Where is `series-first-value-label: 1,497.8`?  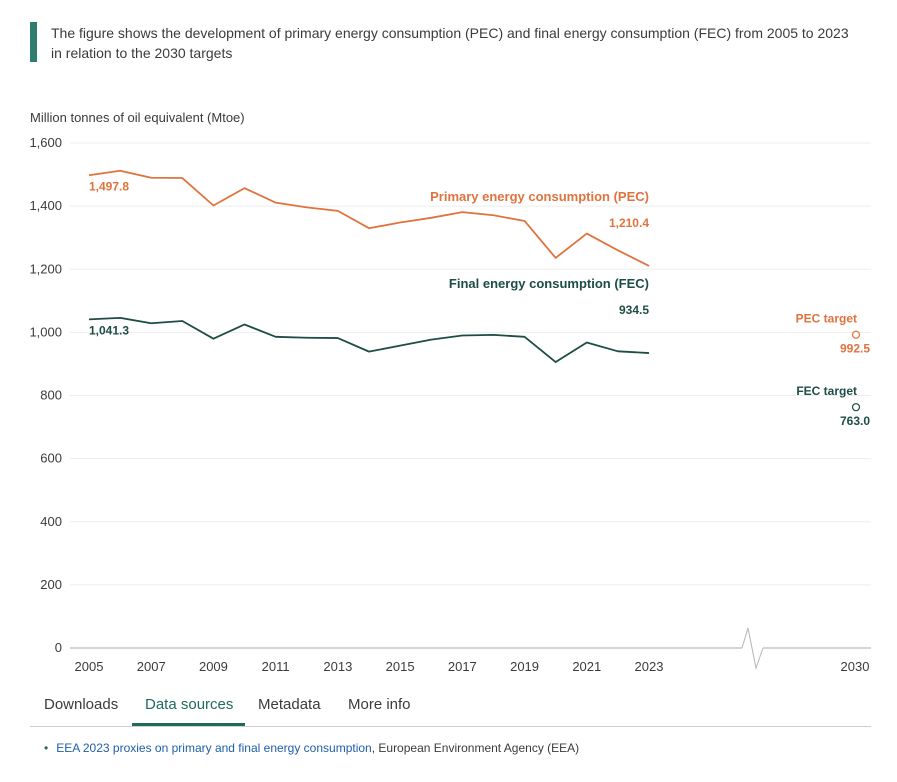 series-first-value-label: 1,497.8 is located at coordinates (109, 186).